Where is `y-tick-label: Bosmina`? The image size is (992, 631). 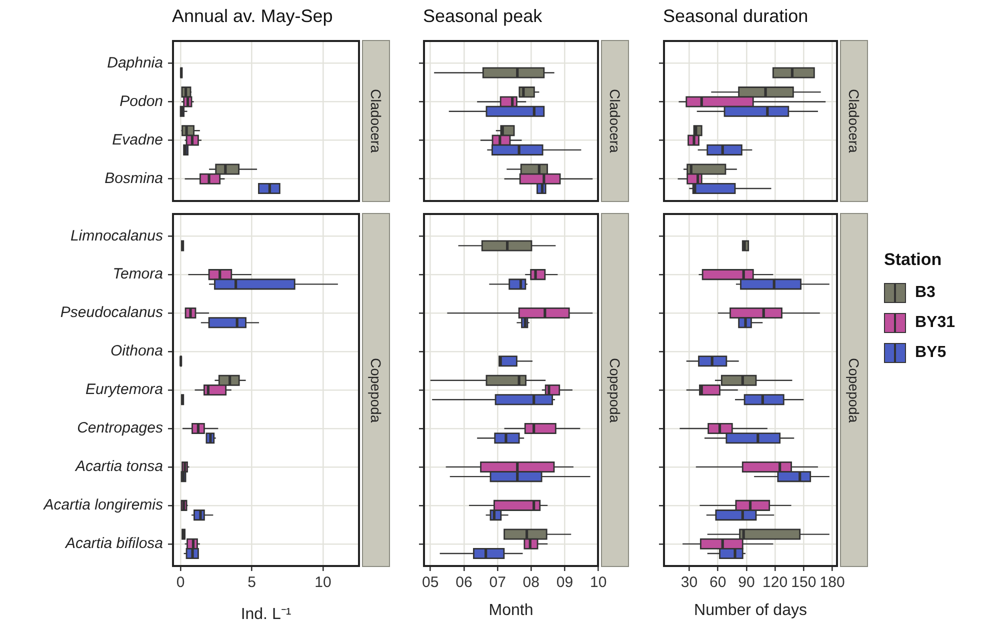 y-tick-label: Bosmina is located at coordinates (133, 179).